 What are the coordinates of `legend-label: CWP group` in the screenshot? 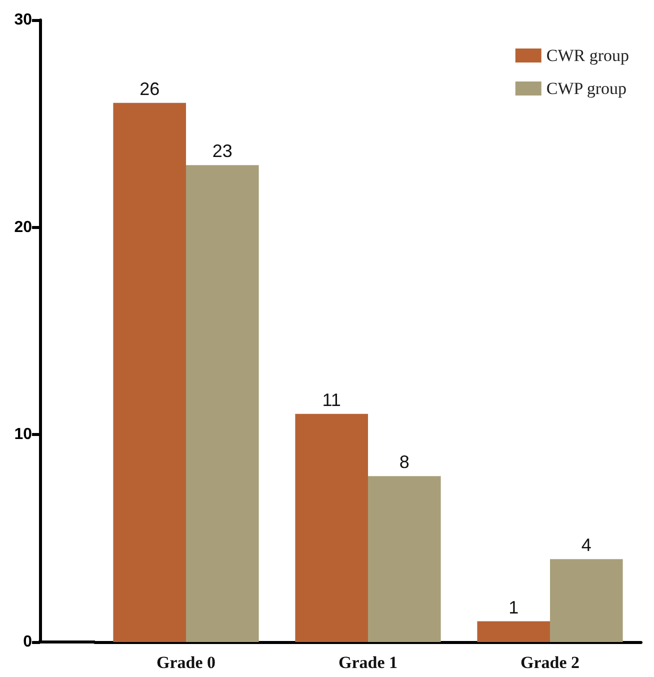 It's located at (586, 88).